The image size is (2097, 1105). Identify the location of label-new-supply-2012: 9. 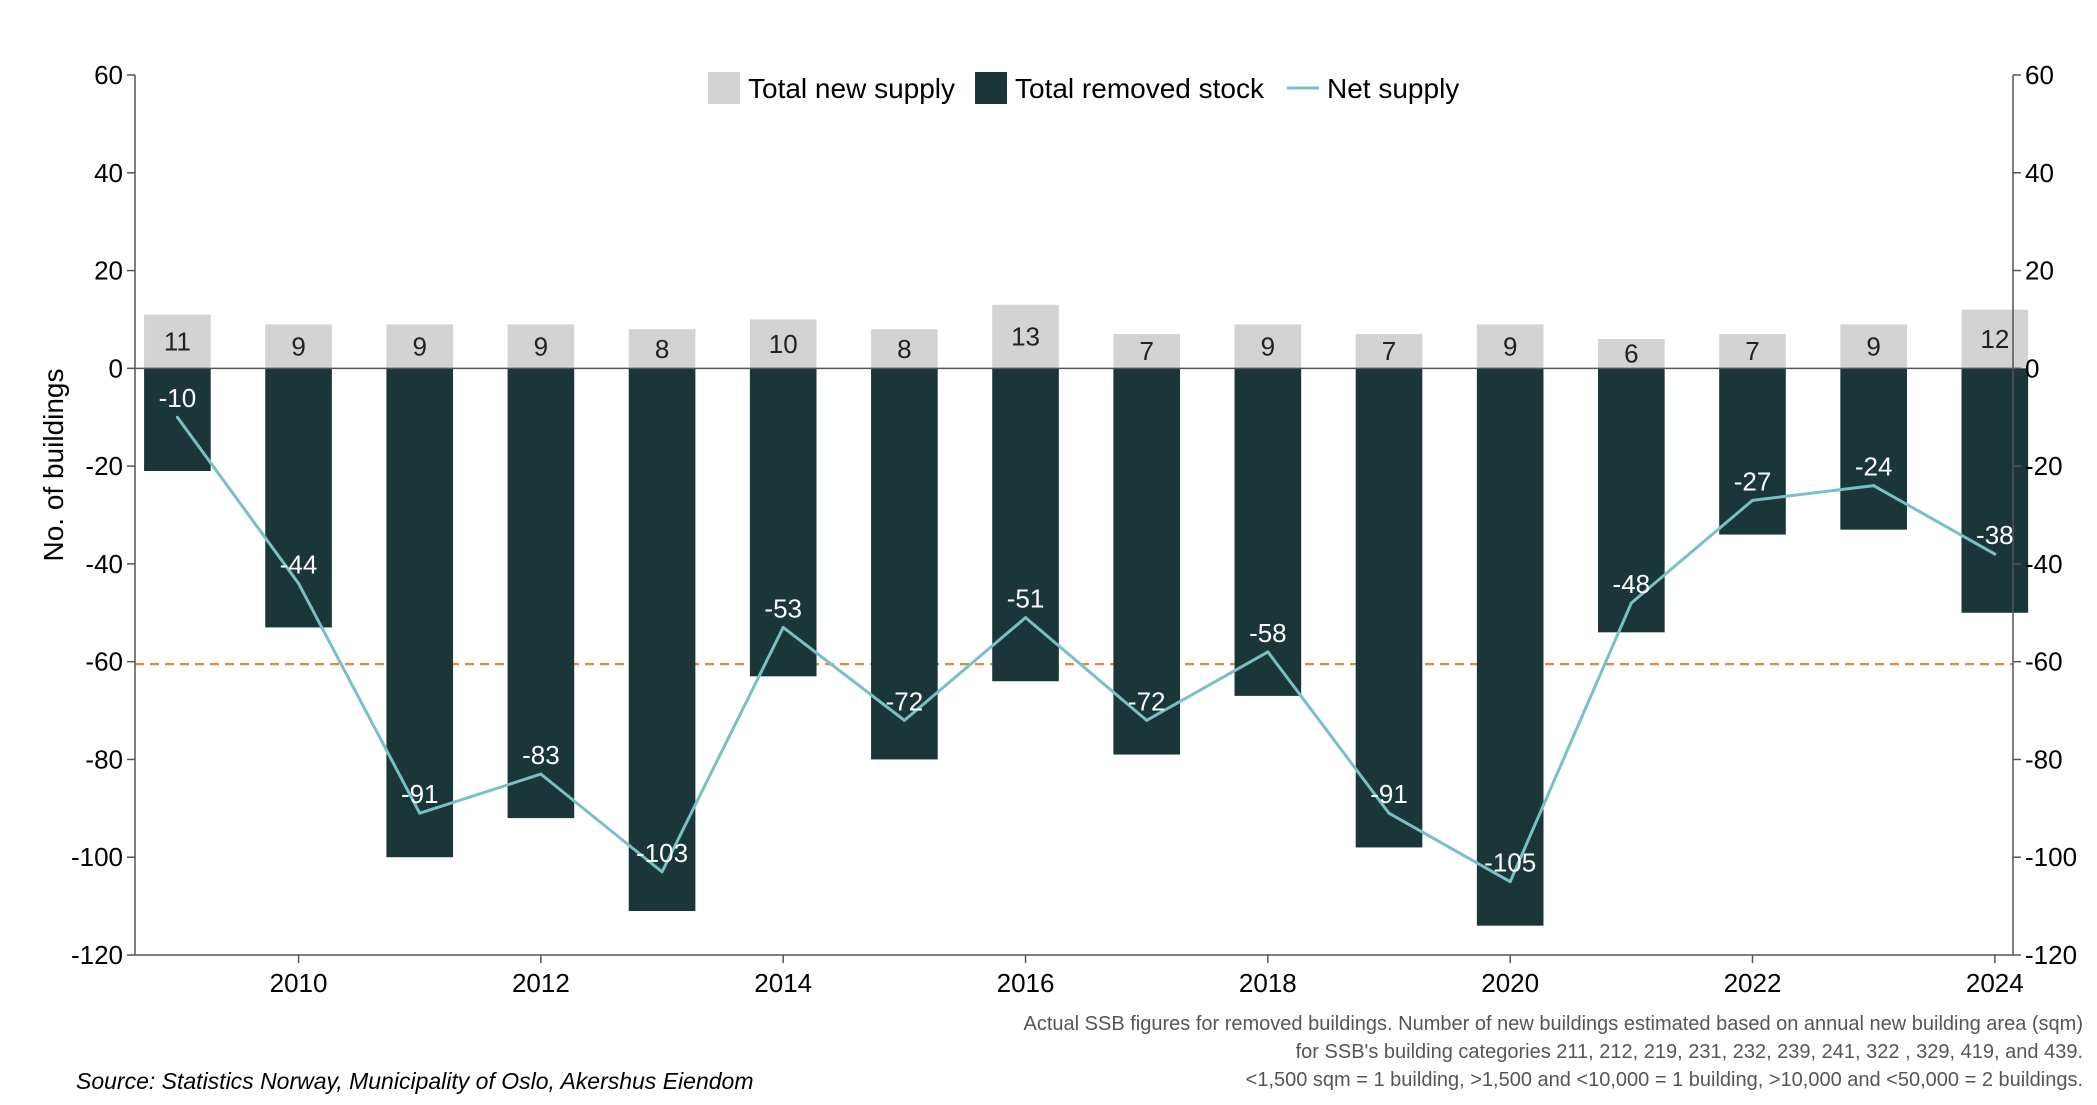
(541, 346).